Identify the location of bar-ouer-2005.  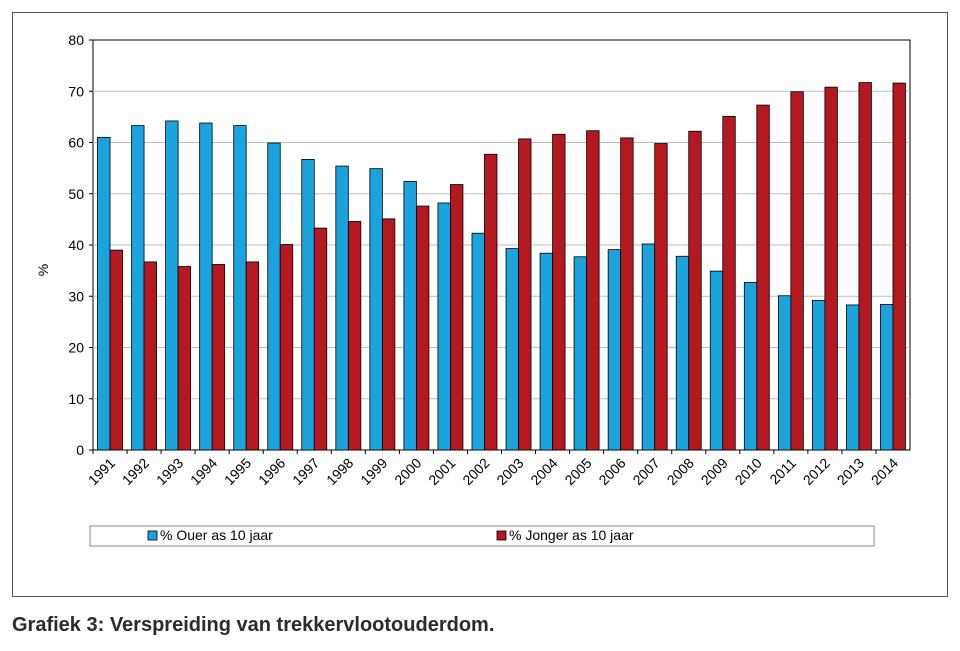
(580, 353).